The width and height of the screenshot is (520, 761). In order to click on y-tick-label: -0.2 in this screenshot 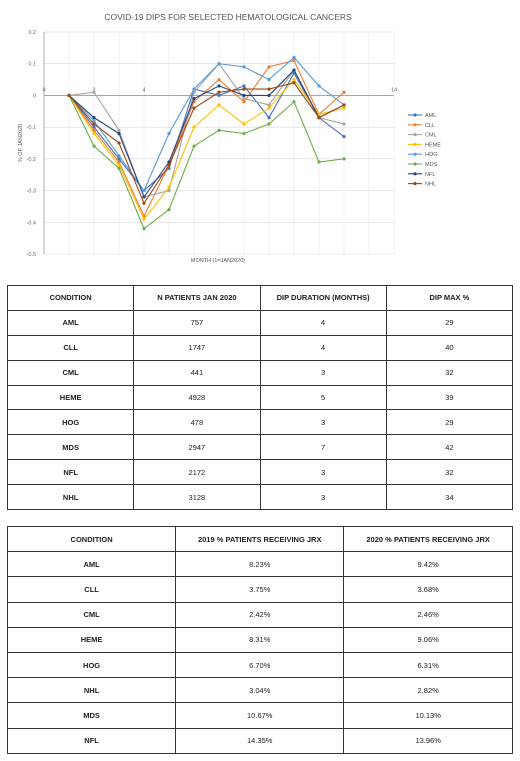, I will do `click(31, 160)`.